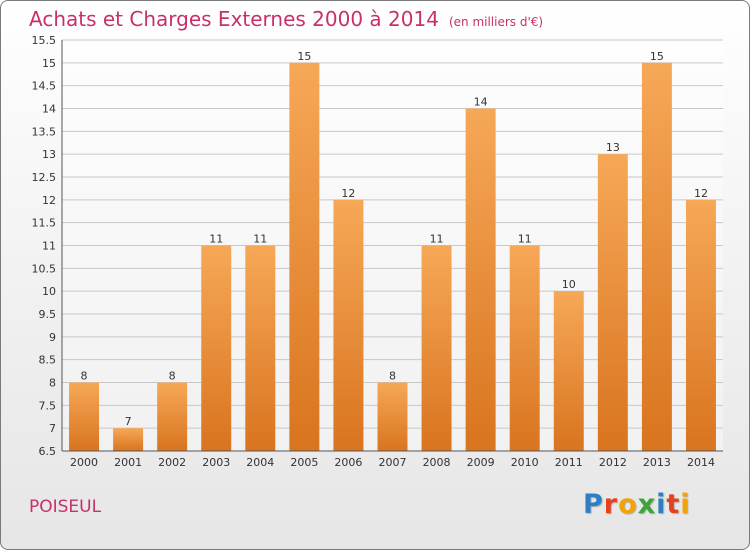 The height and width of the screenshot is (550, 750). What do you see at coordinates (701, 462) in the screenshot?
I see `x-tick-label: 2014` at bounding box center [701, 462].